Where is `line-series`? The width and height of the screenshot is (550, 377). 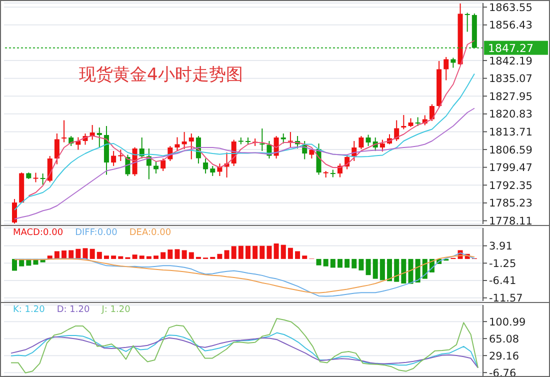 line-series is located at coordinates (244, 346).